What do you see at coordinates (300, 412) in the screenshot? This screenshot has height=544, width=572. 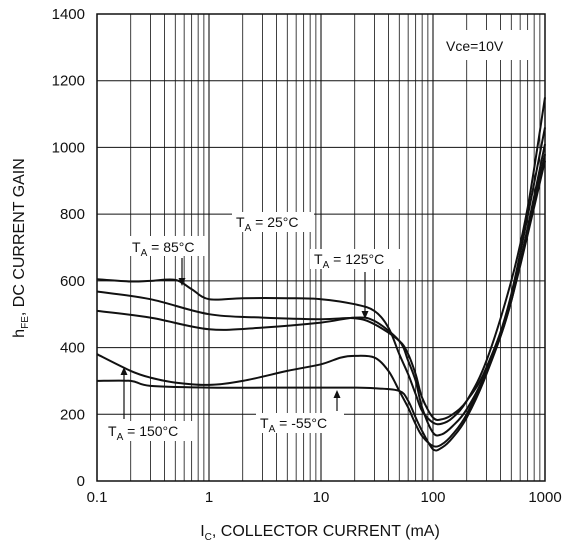 I see `annotation-ta-minus-55: TA = -55°C` at bounding box center [300, 412].